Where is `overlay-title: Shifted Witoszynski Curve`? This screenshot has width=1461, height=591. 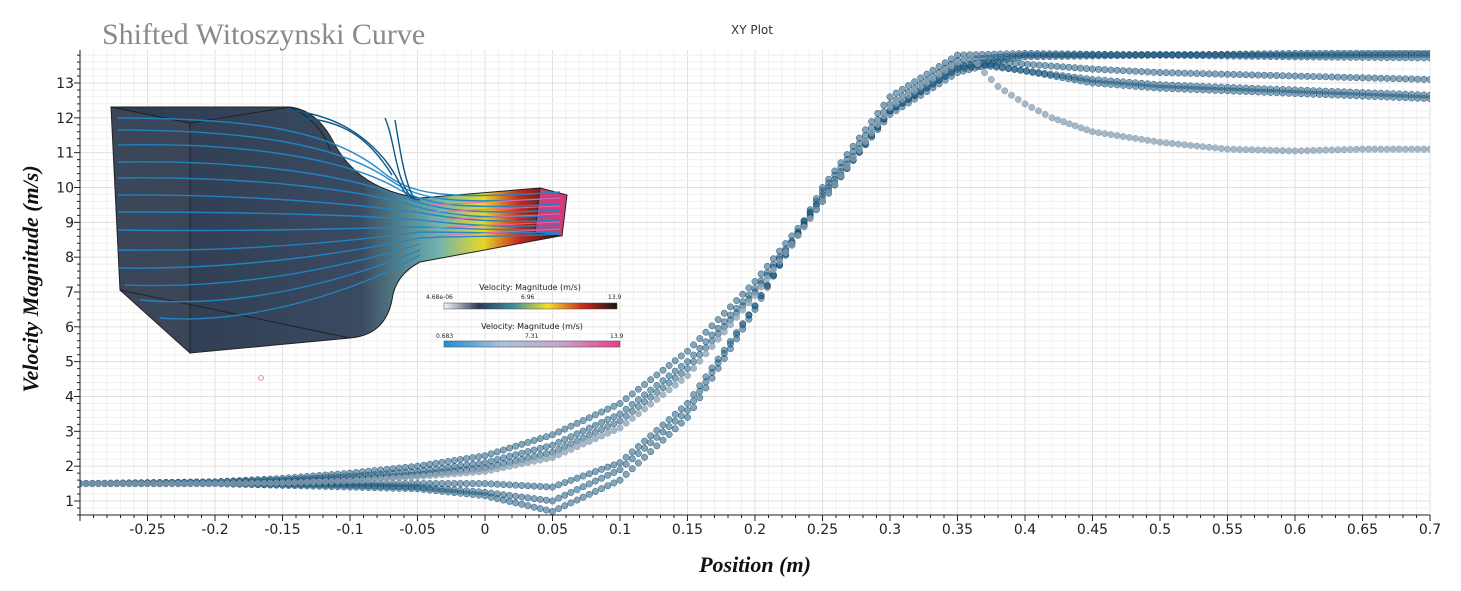 overlay-title: Shifted Witoszynski Curve is located at coordinates (264, 34).